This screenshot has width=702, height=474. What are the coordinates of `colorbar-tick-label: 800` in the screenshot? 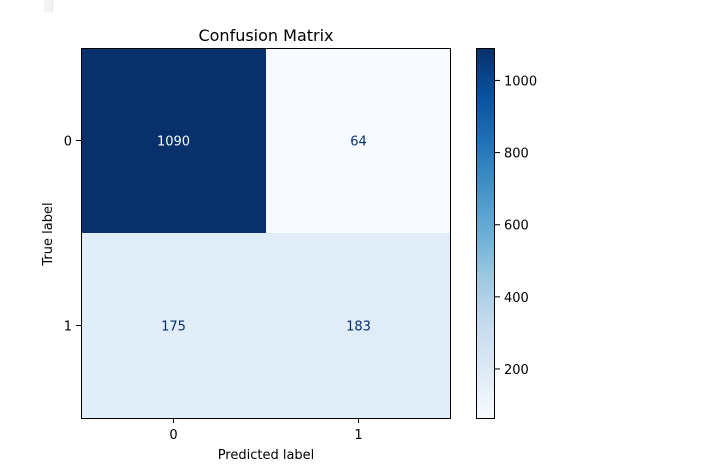 It's located at (516, 154).